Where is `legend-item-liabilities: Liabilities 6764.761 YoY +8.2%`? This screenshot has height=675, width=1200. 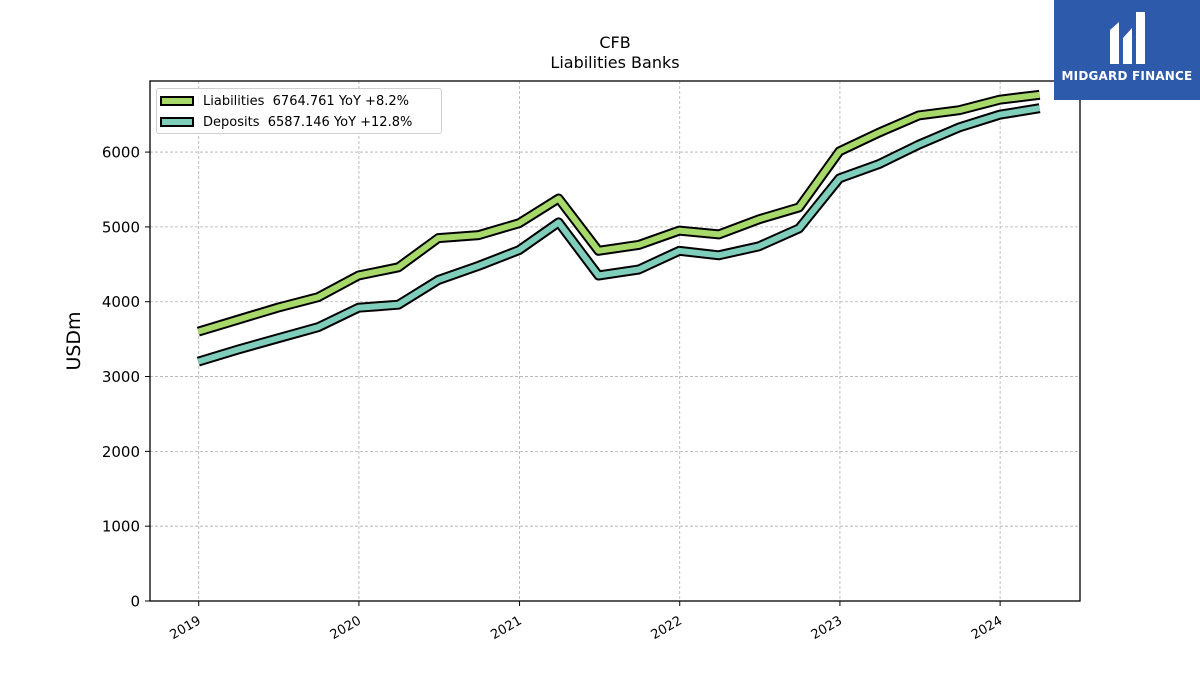
legend-item-liabilities: Liabilities 6764.761 YoY +8.2% is located at coordinates (284, 101).